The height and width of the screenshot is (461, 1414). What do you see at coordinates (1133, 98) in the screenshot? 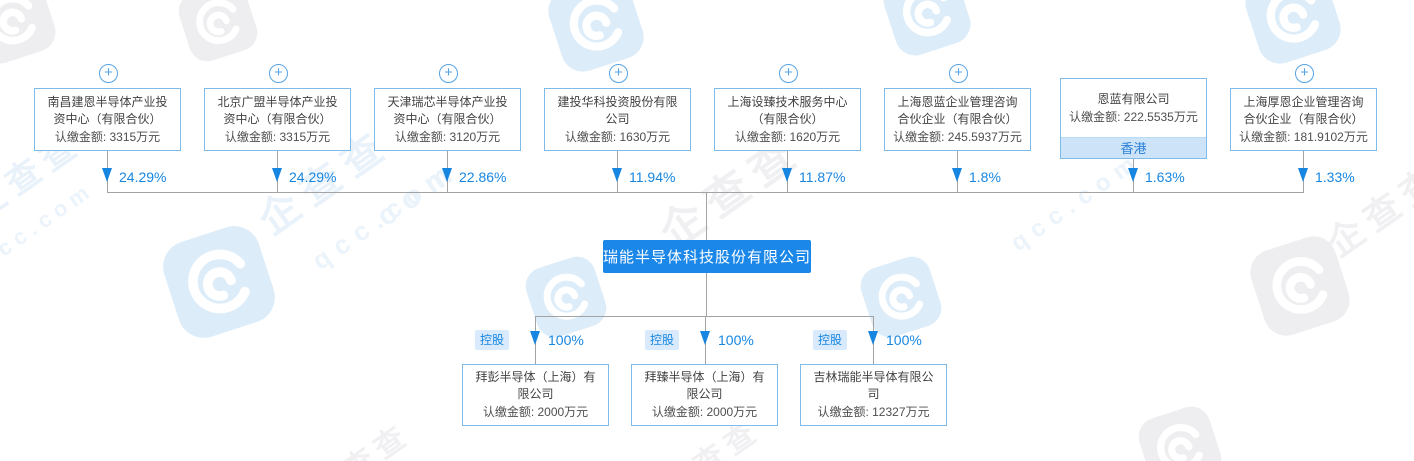
I see `shareholder-name: 恩蓝有限公司` at bounding box center [1133, 98].